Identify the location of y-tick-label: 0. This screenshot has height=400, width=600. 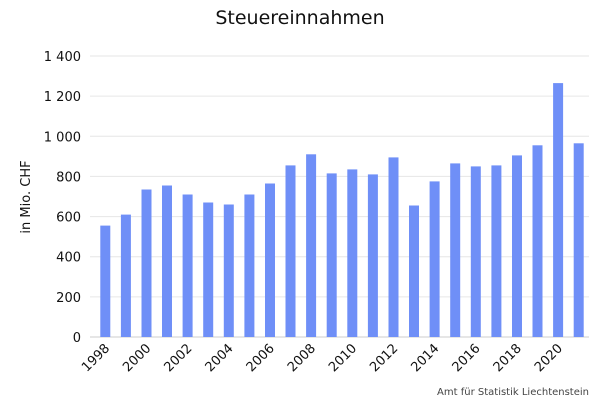
(77, 338).